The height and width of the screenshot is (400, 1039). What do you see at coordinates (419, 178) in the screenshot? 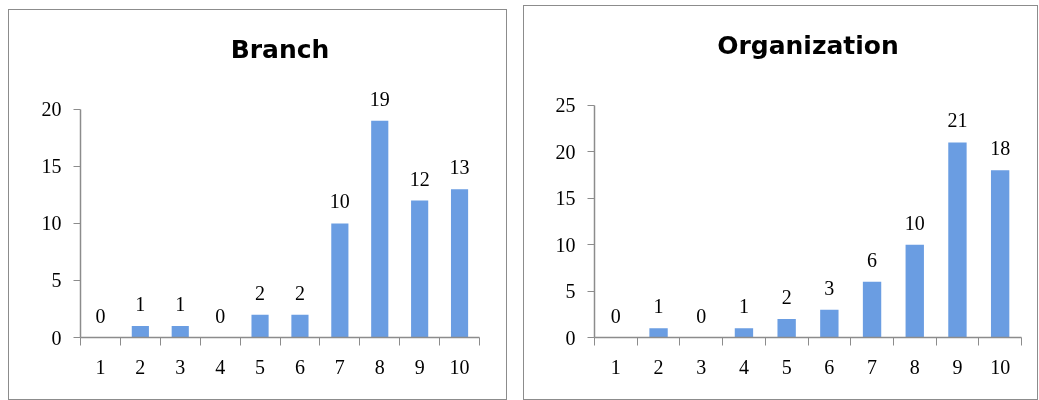
I see `data-label: 12` at bounding box center [419, 178].